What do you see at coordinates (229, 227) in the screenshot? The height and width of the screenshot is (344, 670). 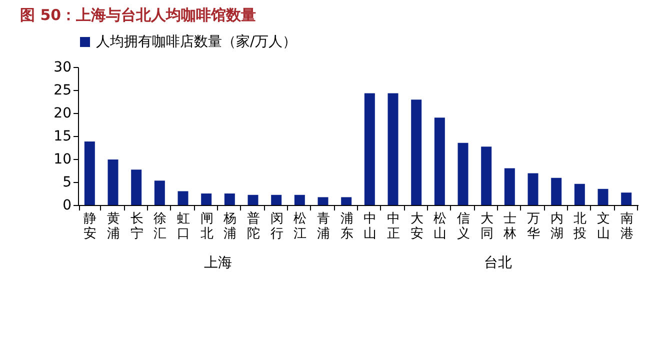 I see `x-tick-label: 杨浦` at bounding box center [229, 227].